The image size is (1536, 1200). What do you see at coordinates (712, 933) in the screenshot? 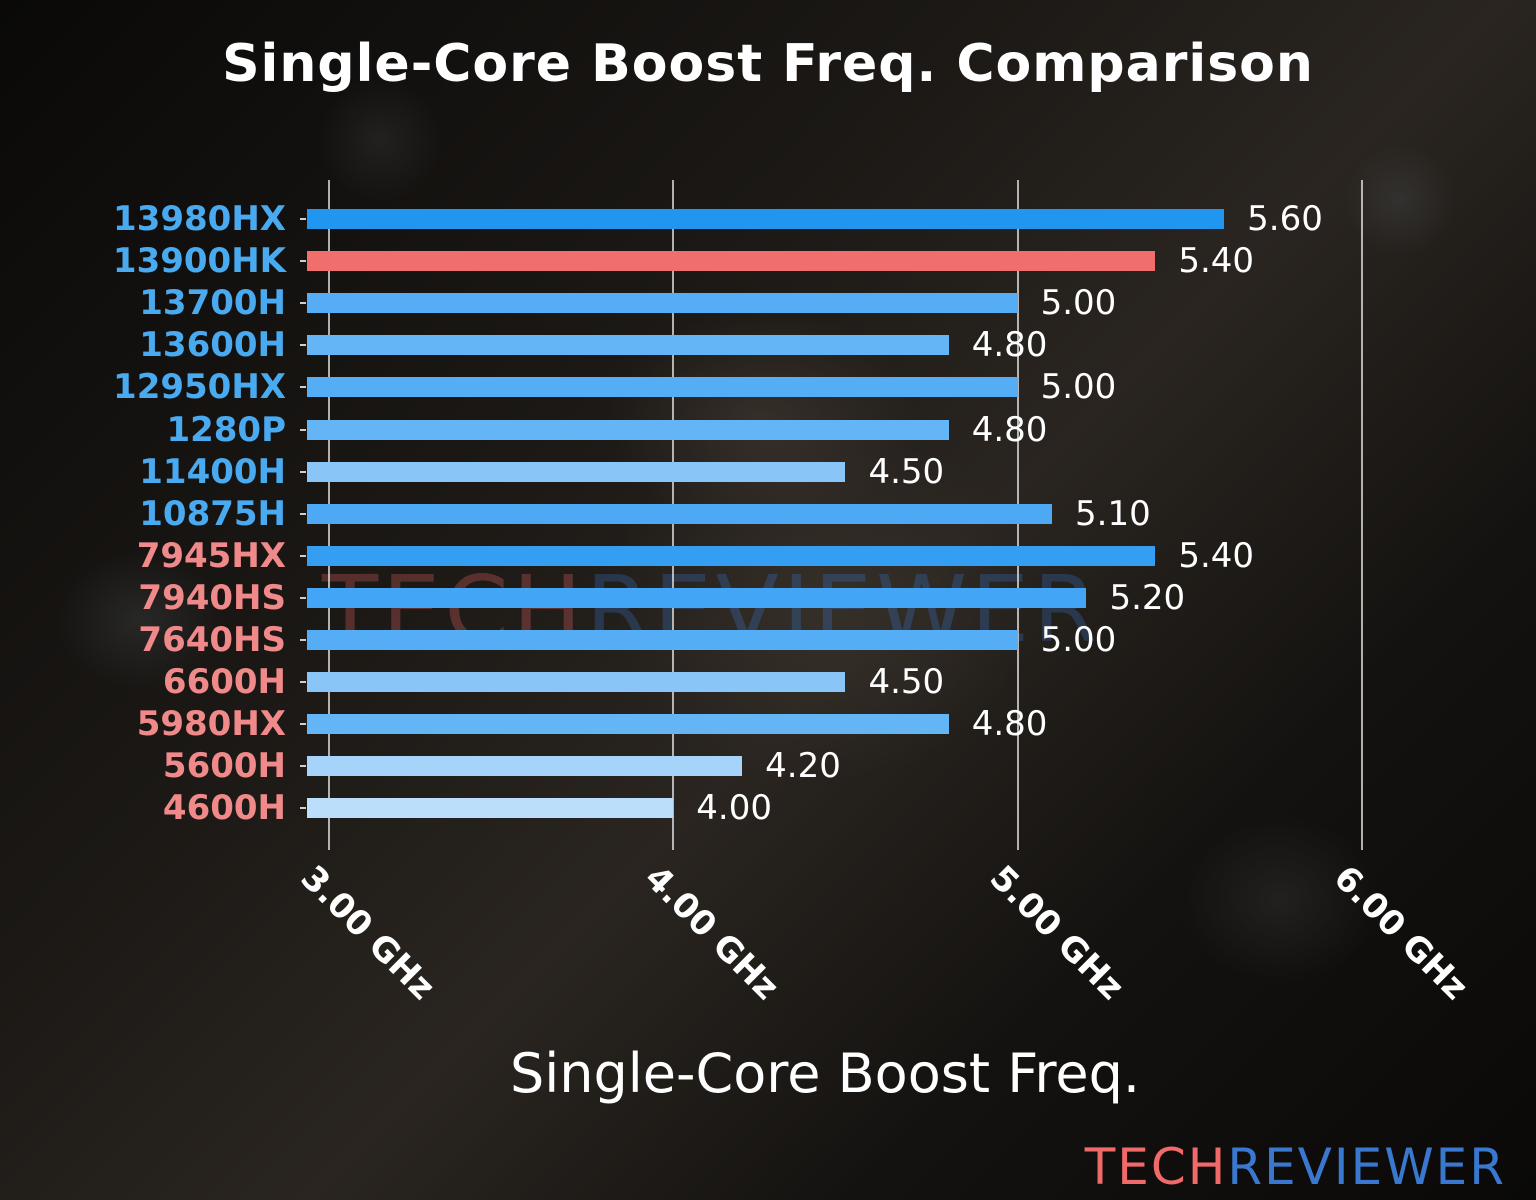
I see `x-tick-label: 4.00 GHz` at bounding box center [712, 933].